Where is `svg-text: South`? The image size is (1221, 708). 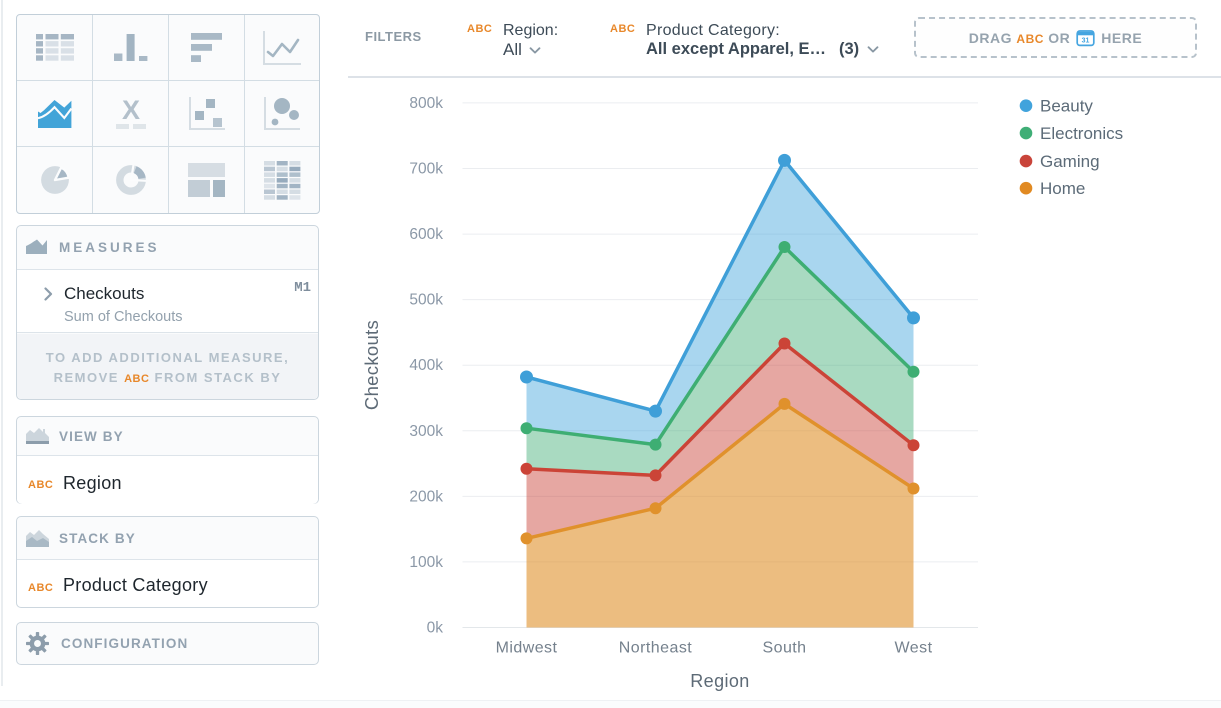
svg-text: South is located at coordinates (784, 648).